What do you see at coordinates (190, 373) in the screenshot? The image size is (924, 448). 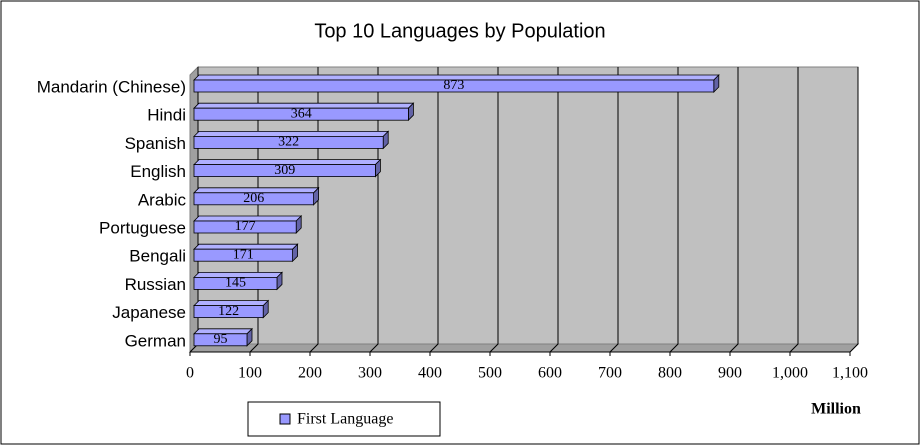 I see `x-tick-label: 0` at bounding box center [190, 373].